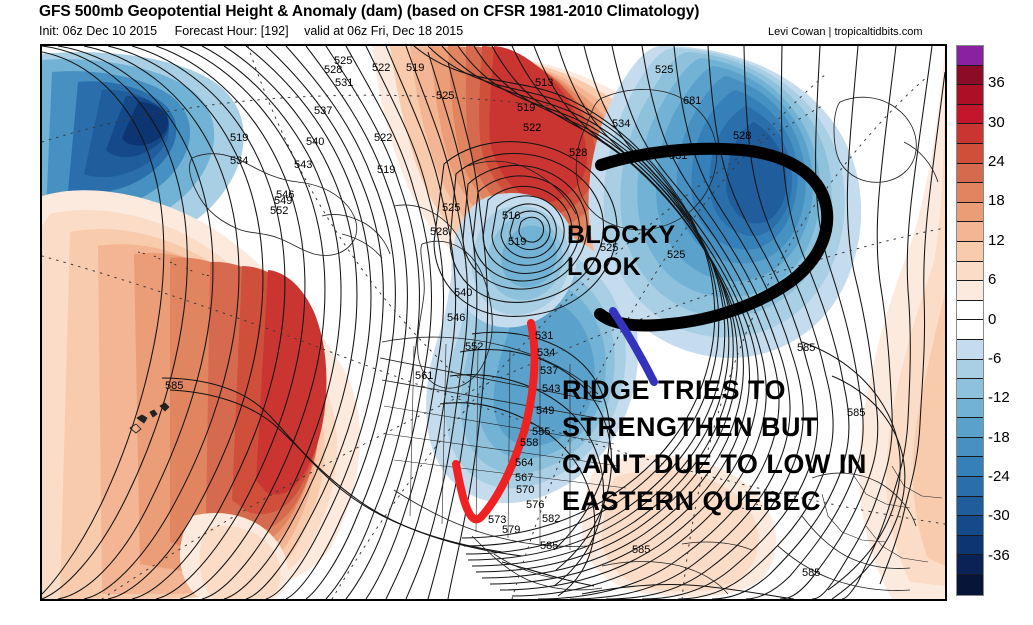 The width and height of the screenshot is (1033, 625). Describe the element at coordinates (529, 443) in the screenshot. I see `contour-label: 558` at that location.